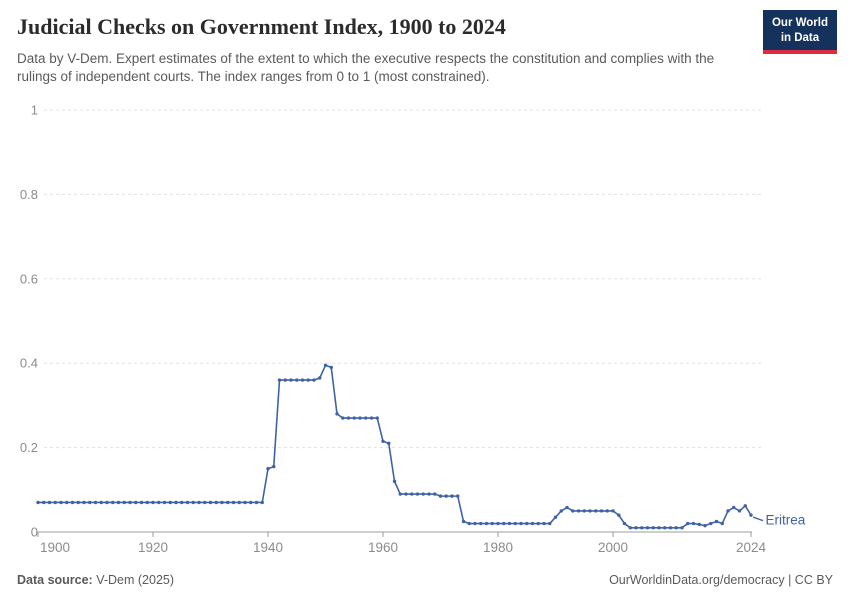 This screenshot has height=600, width=850. What do you see at coordinates (799, 23) in the screenshot?
I see `owid-logo-line1: Our World` at bounding box center [799, 23].